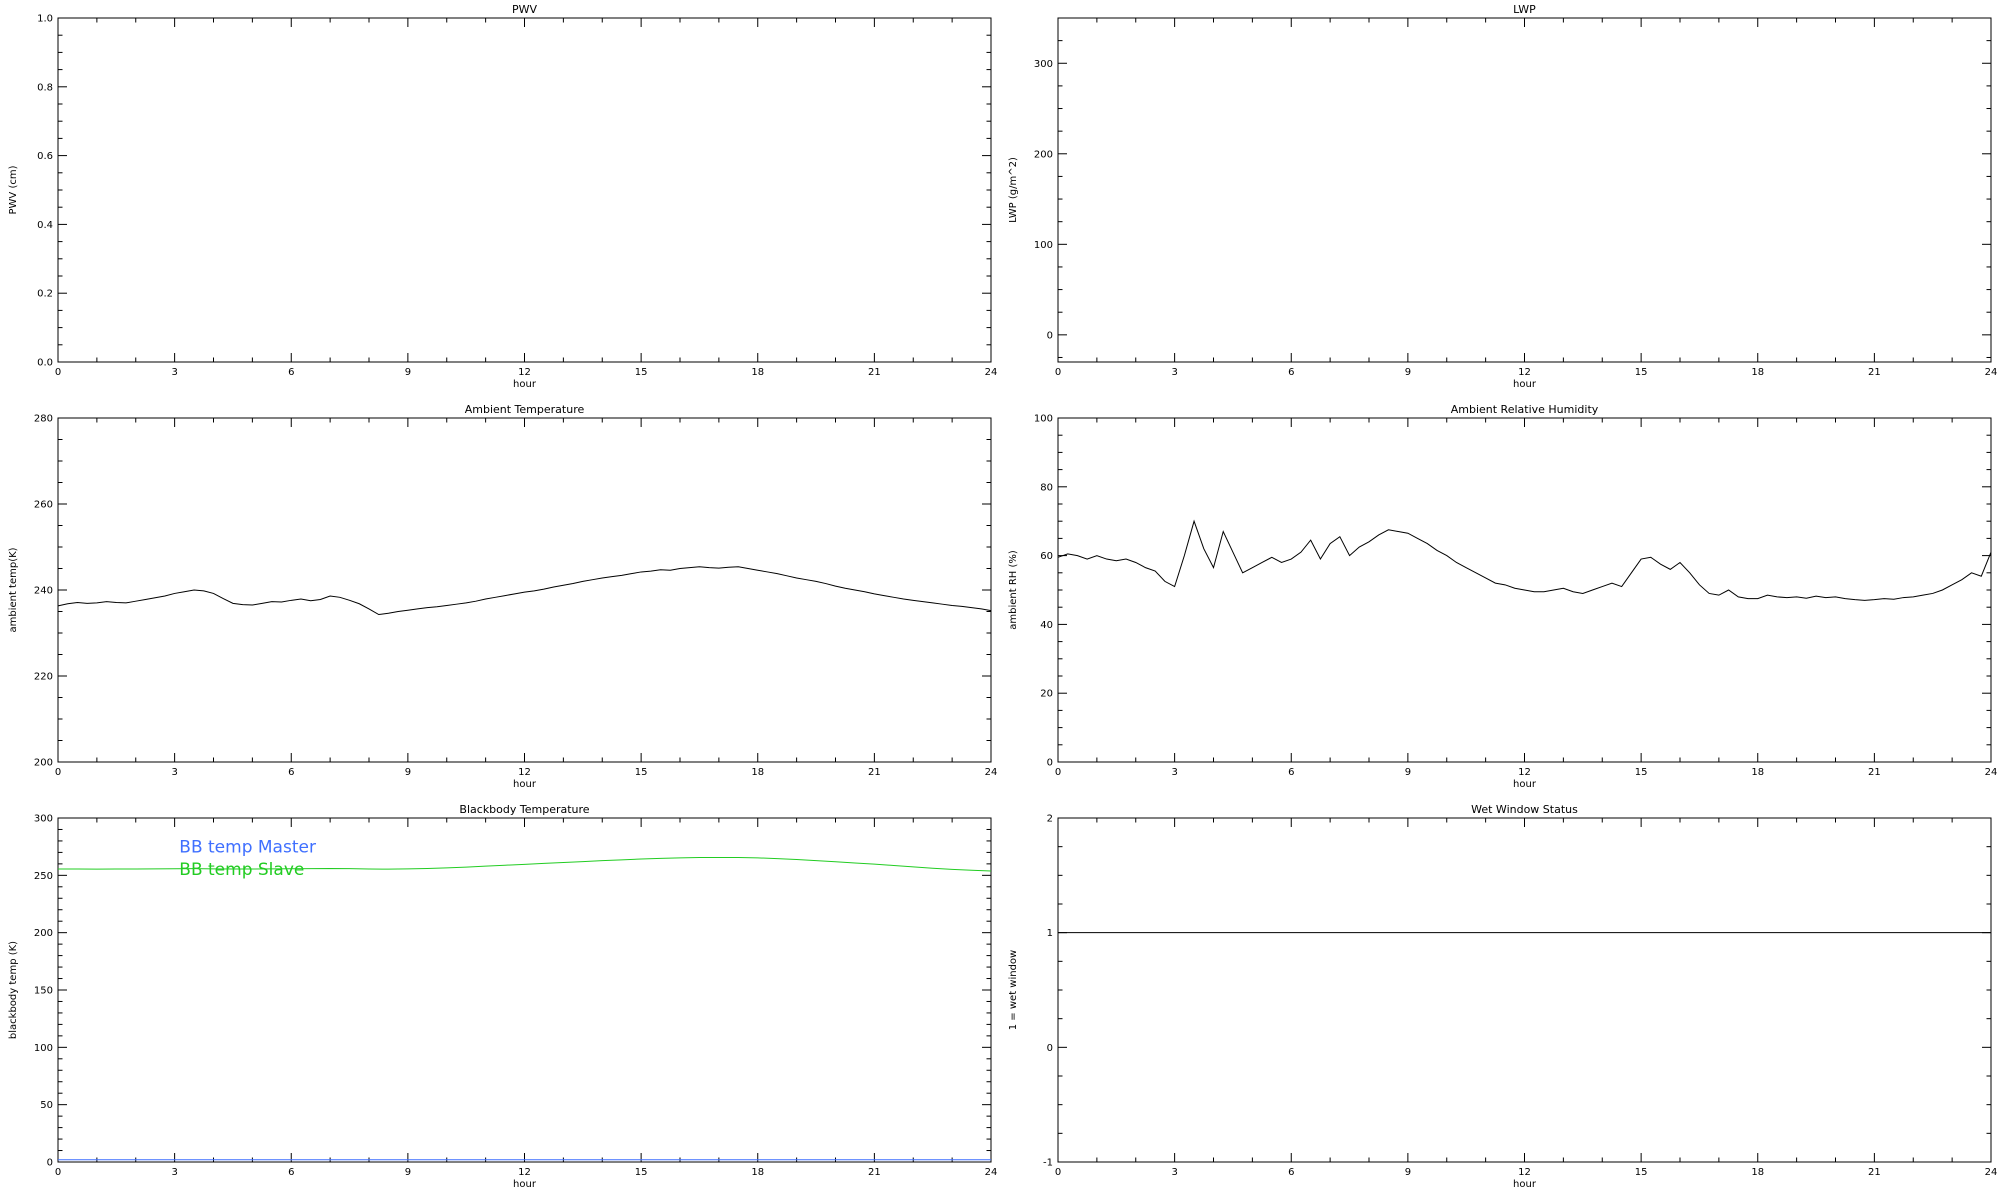 The height and width of the screenshot is (1200, 2000). Describe the element at coordinates (46, 1105) in the screenshot. I see `svg-text: 50` at that location.